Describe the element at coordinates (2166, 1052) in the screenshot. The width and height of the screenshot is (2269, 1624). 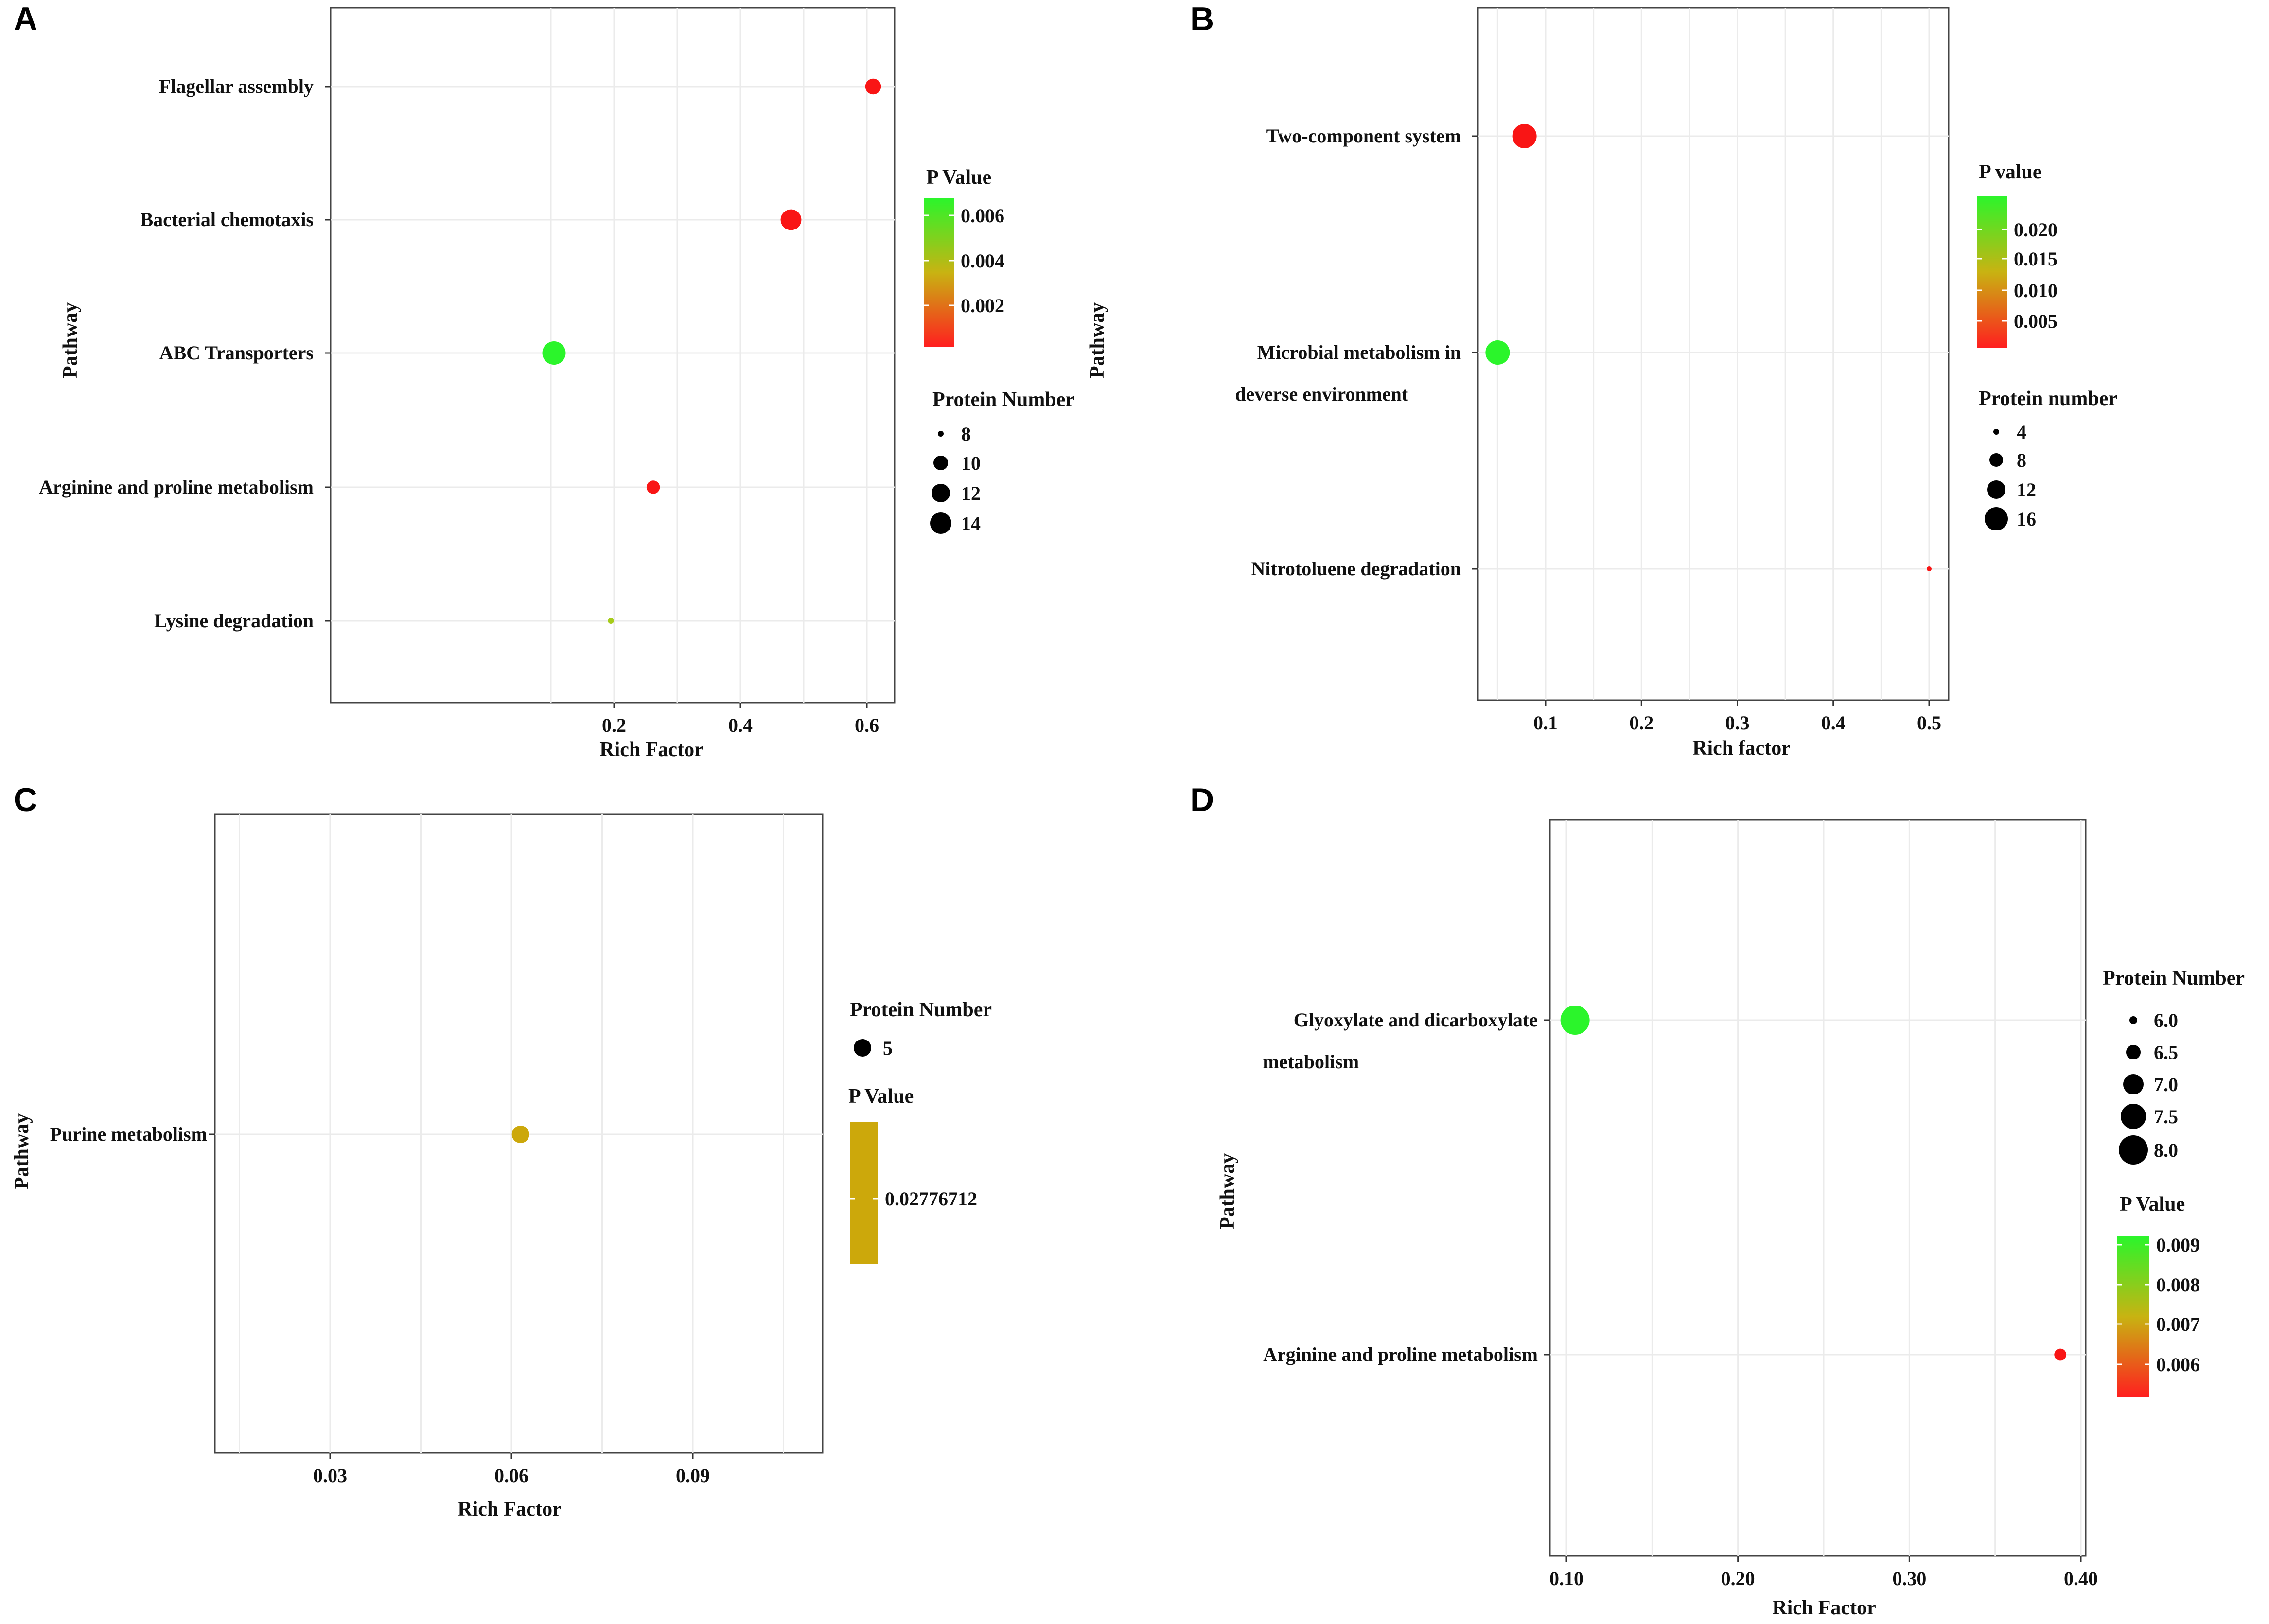
I see `size-legend-label: 6.5` at that location.